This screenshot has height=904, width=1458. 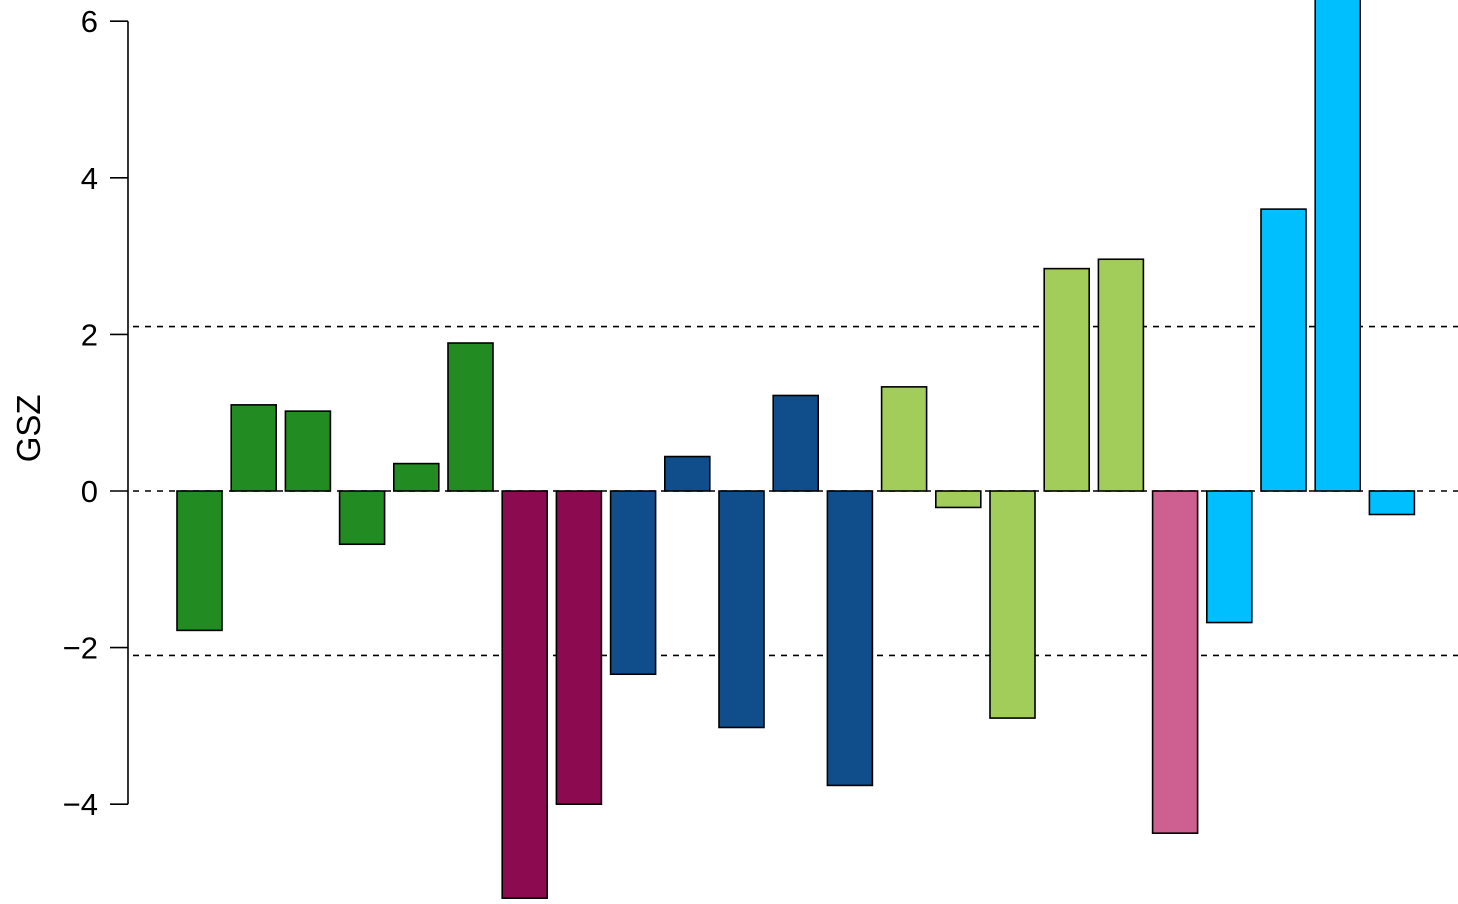 I want to click on y-tick-label-2: 0, so click(x=89, y=491).